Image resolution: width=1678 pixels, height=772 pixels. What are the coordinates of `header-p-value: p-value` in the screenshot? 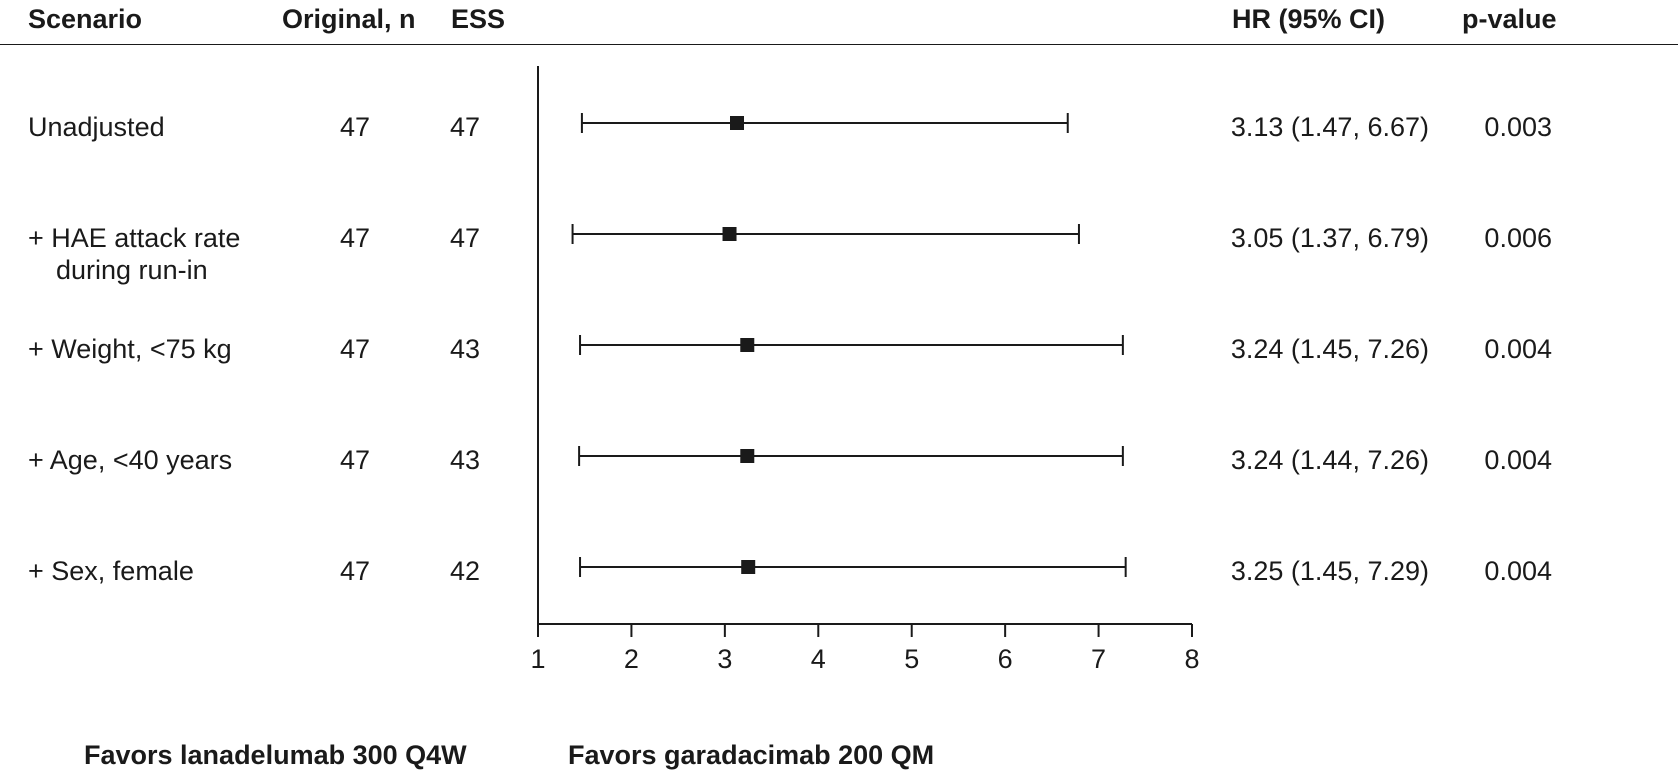 It's located at (1509, 19).